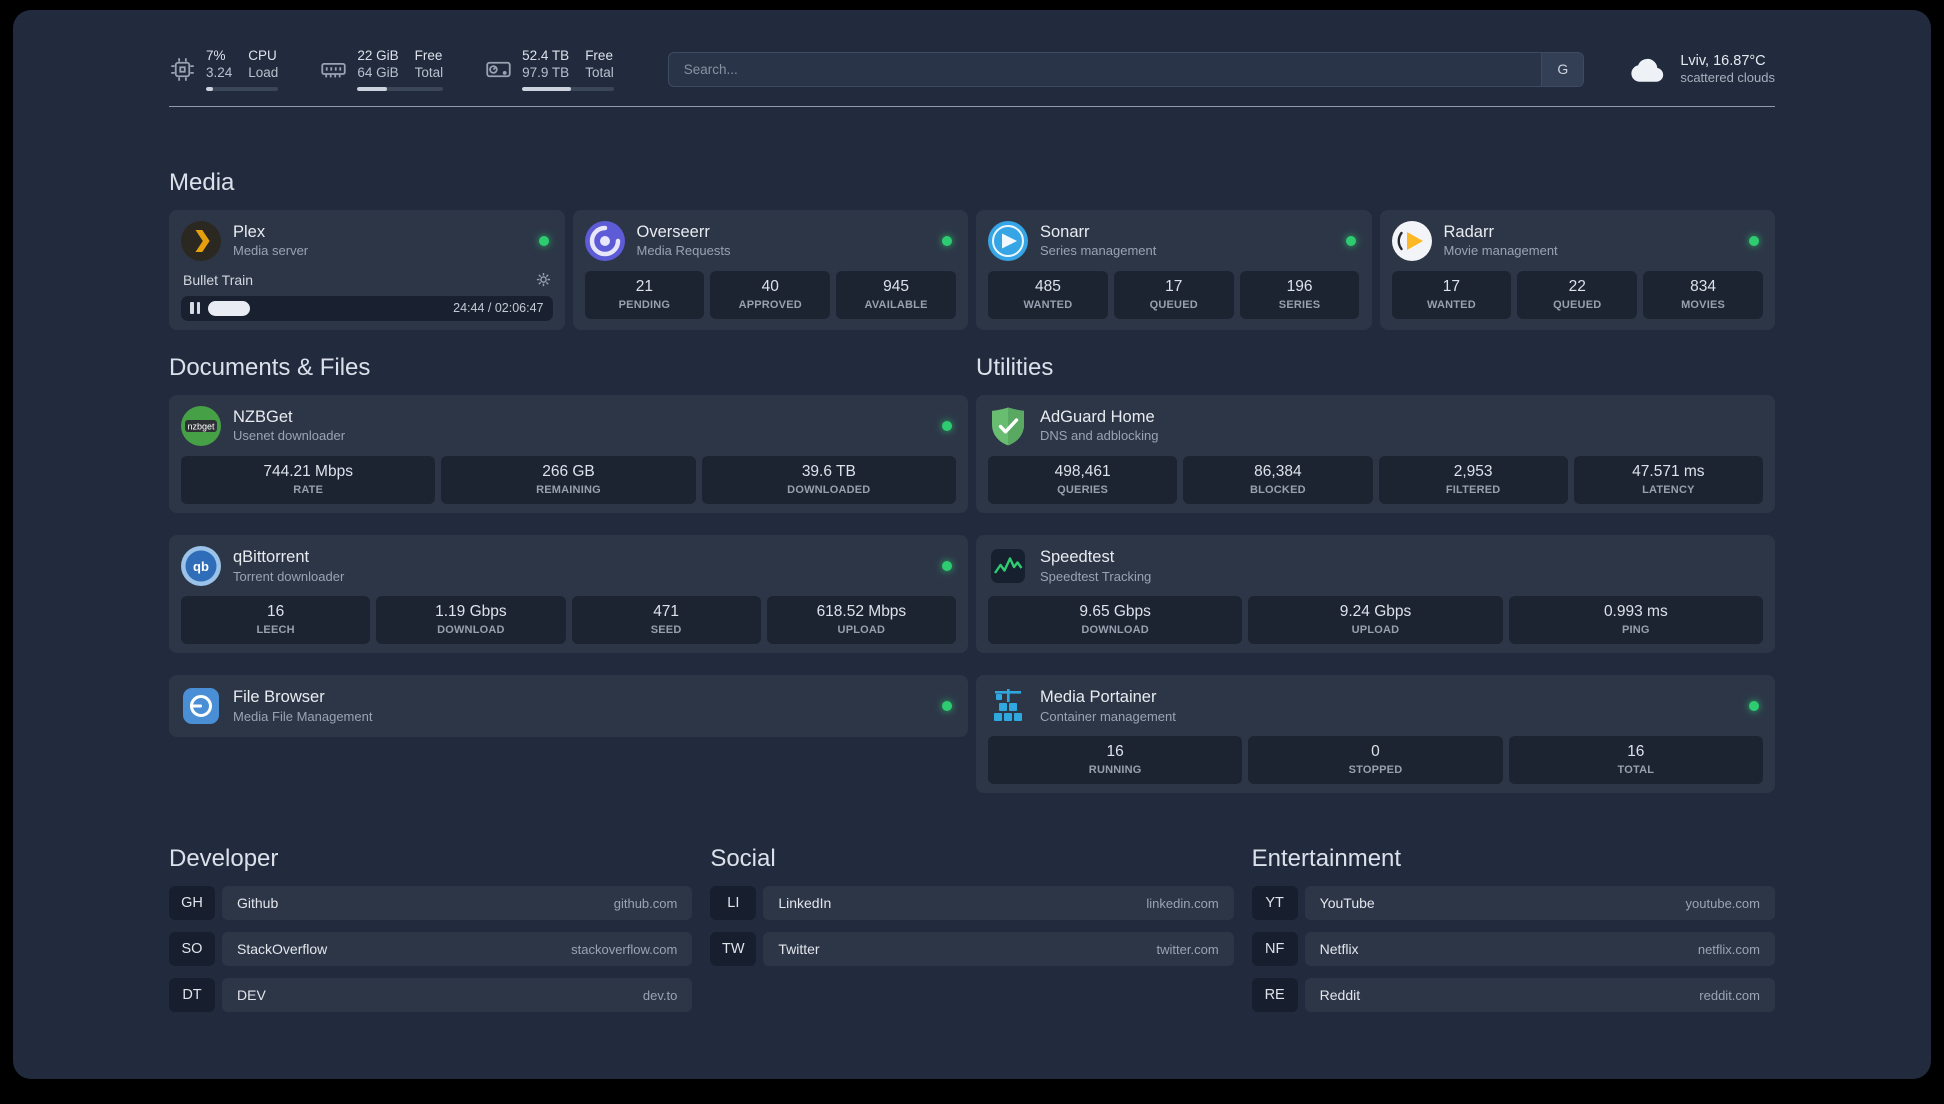  Describe the element at coordinates (1115, 611) in the screenshot. I see `stat-value: 9.65 Gbps` at that location.